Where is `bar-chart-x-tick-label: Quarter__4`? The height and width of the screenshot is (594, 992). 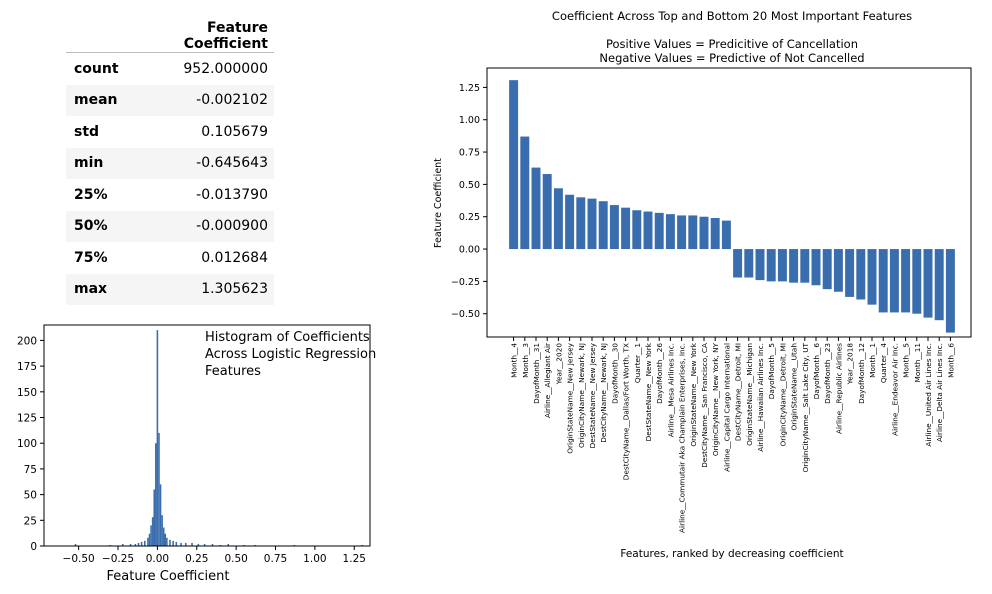
bar-chart-x-tick-label: Quarter__4 is located at coordinates (883, 363).